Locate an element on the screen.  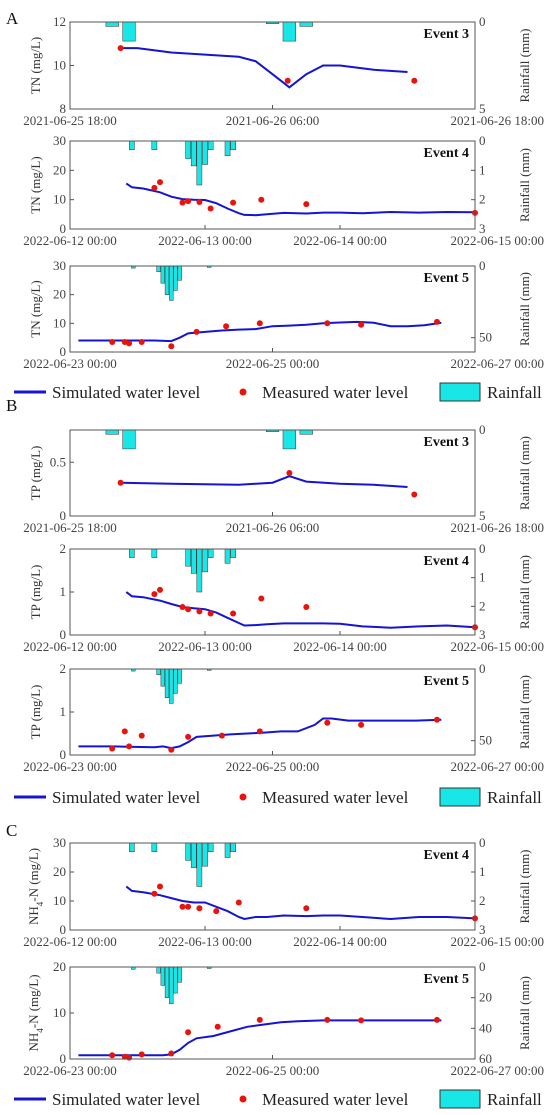
legend-rainfall-swatch is located at coordinates (460, 797).